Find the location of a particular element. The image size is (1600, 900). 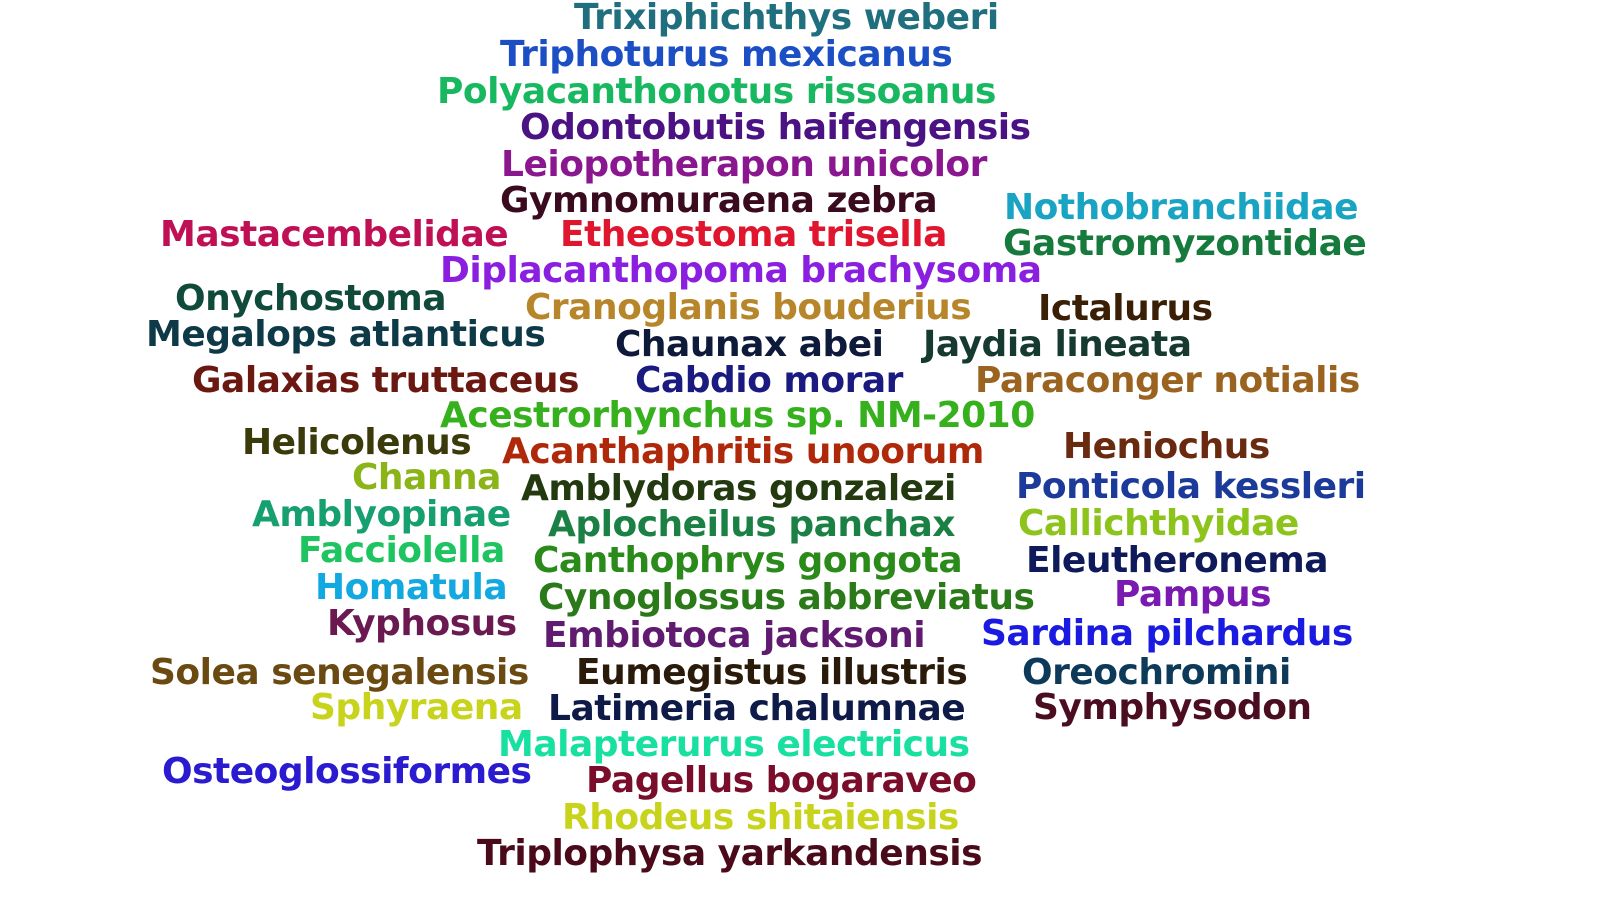

word-gastromyzontidae: Gastromyzontidae is located at coordinates (1185, 243).